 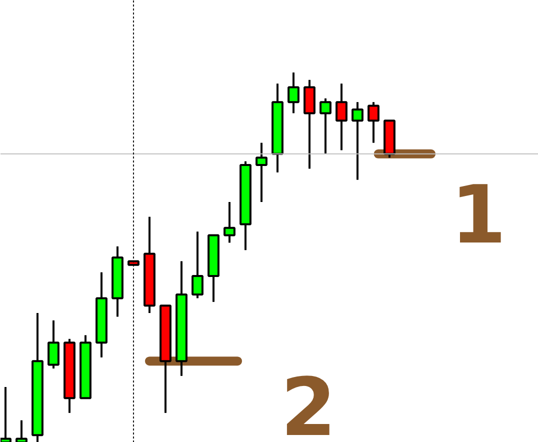 I want to click on text: 1, so click(x=478, y=215).